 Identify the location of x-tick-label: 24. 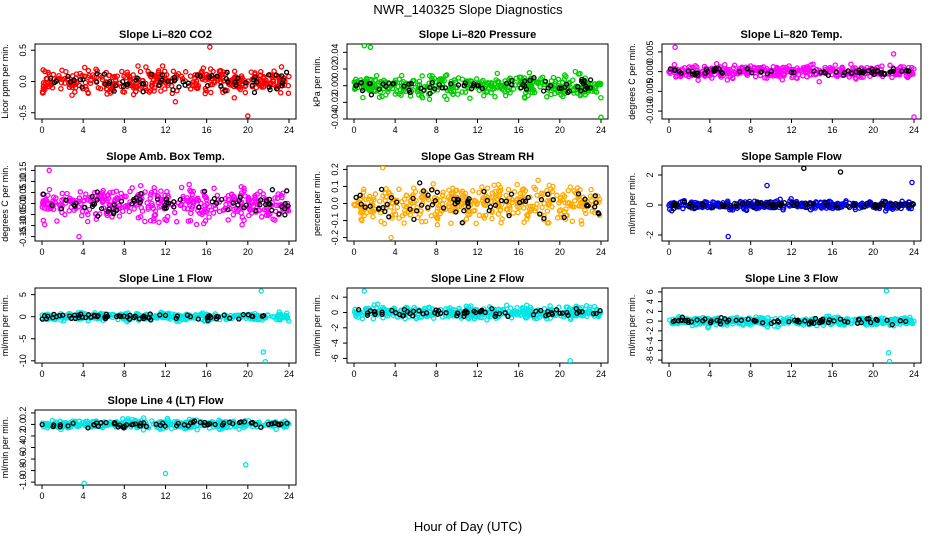
(289, 374).